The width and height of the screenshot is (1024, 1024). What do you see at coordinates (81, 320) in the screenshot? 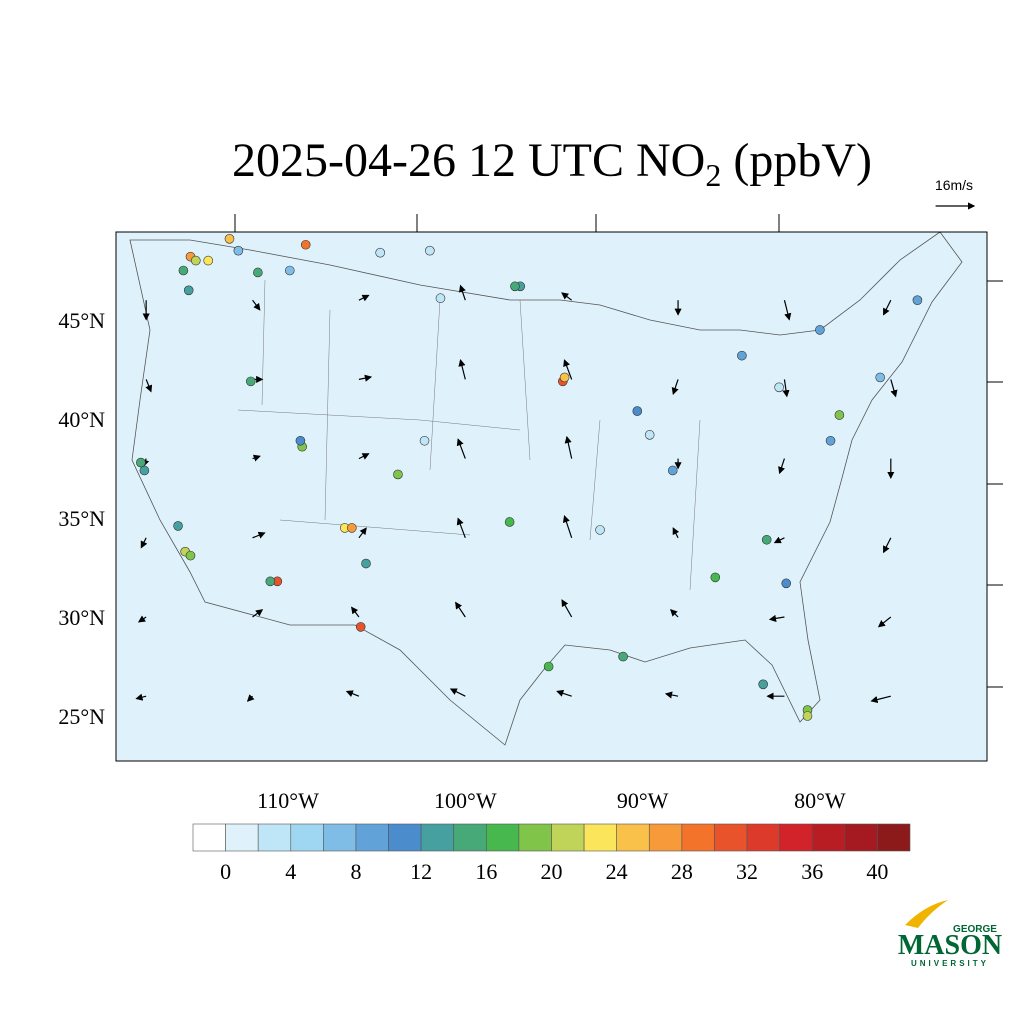
I see `lat-label: 45°N` at bounding box center [81, 320].